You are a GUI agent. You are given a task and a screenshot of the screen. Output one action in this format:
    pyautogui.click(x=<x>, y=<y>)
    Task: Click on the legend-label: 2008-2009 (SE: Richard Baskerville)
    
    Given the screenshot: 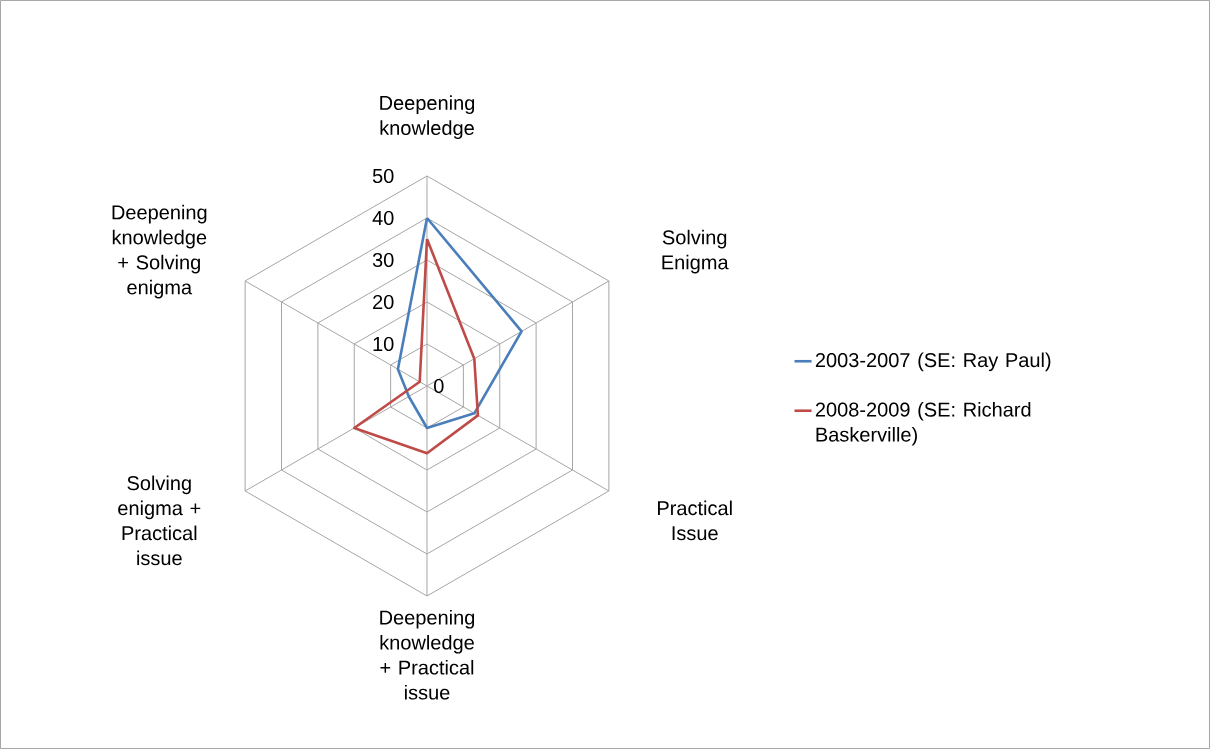 What is the action you would take?
    pyautogui.click(x=923, y=423)
    